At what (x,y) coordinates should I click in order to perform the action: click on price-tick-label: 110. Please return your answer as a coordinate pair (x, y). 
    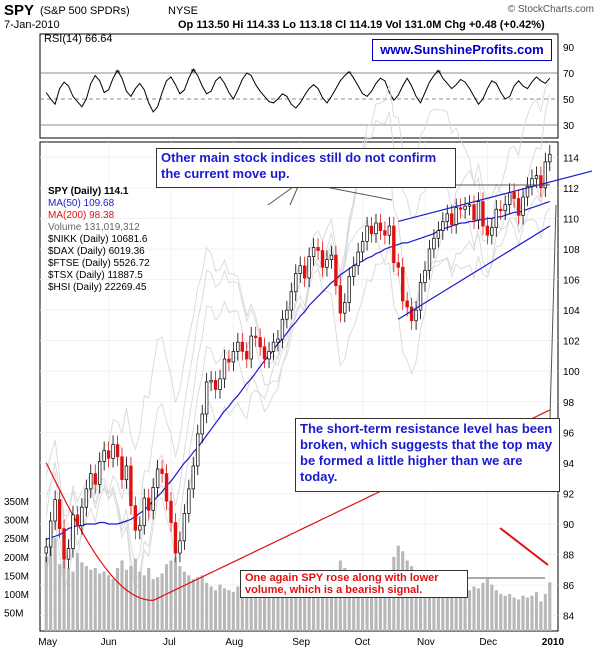
    Looking at the image, I should click on (571, 219).